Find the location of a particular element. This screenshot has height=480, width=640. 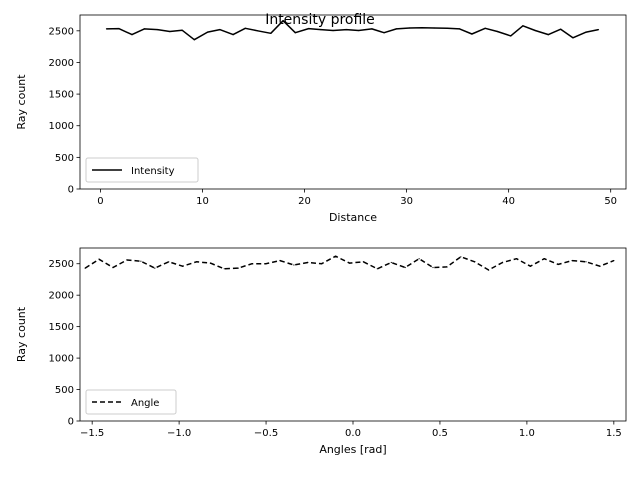

angle-y-tick-label: 2000 is located at coordinates (61, 296).